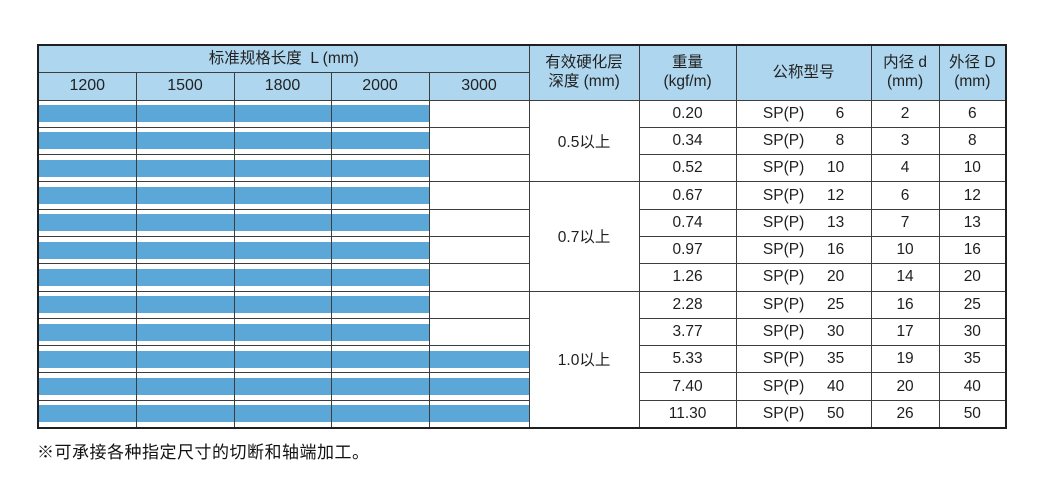 The height and width of the screenshot is (495, 1049). Describe the element at coordinates (835, 168) in the screenshot. I see `model-size: 10` at that location.